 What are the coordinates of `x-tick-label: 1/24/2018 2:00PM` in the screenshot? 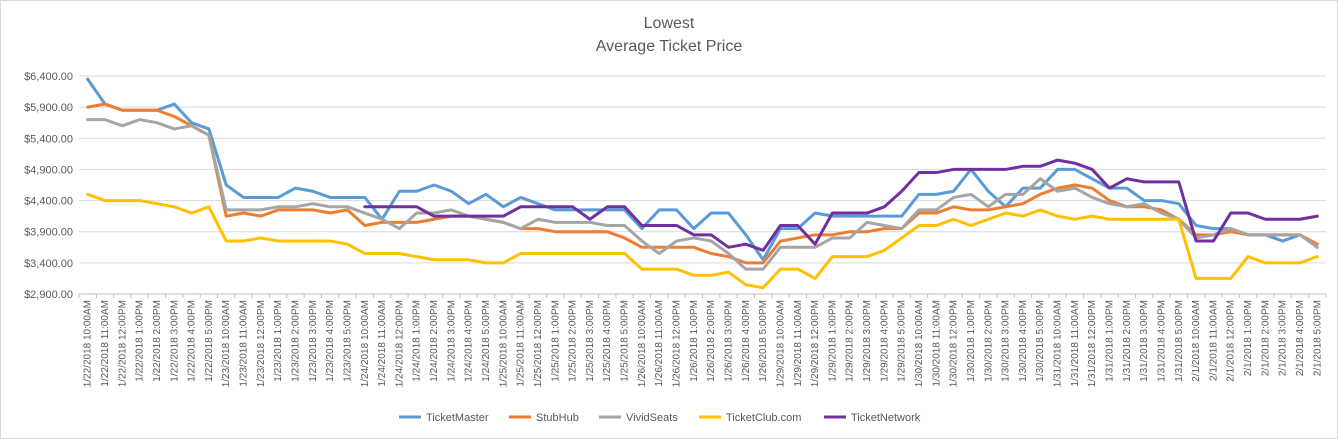 It's located at (434, 341).